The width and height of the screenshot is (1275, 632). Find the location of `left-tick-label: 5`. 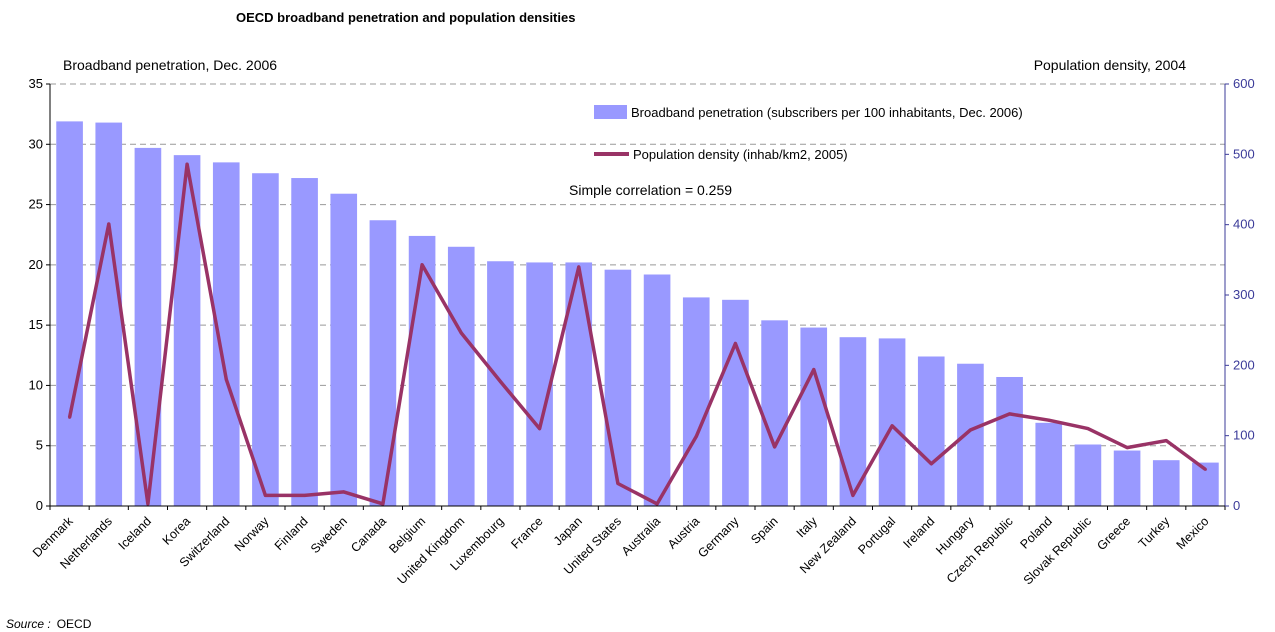

left-tick-label: 5 is located at coordinates (39, 445).